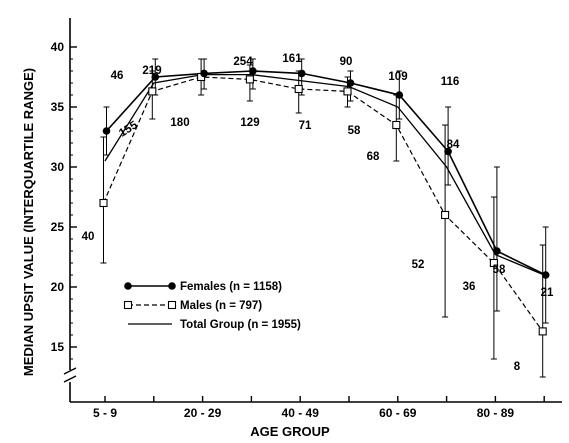 The width and height of the screenshot is (569, 443). I want to click on x-tick-label: 80 - 89, so click(496, 413).